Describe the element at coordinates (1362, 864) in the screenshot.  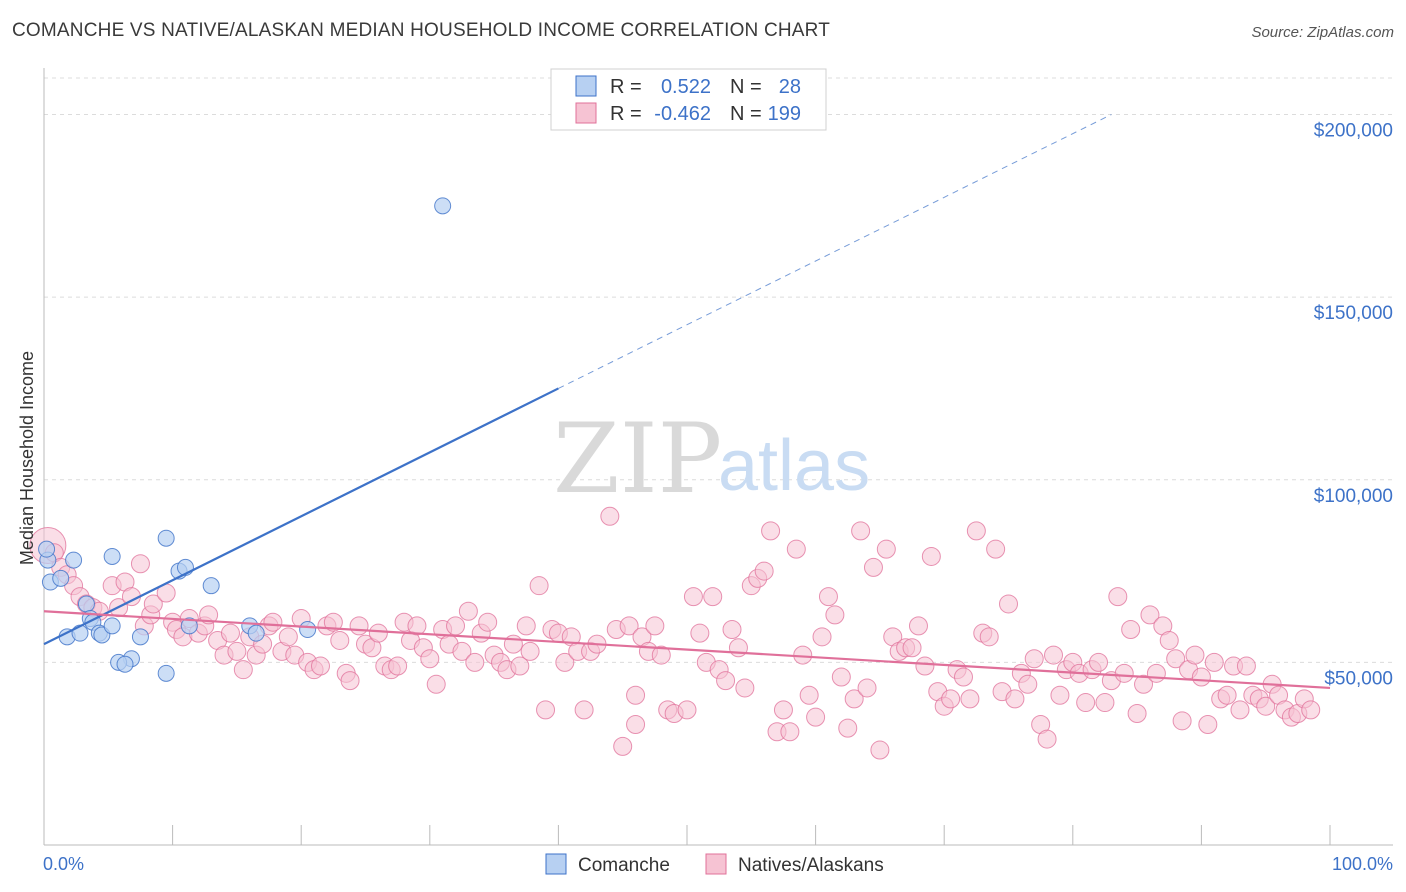
I see `x-tick-label-max: 100.0%` at that location.